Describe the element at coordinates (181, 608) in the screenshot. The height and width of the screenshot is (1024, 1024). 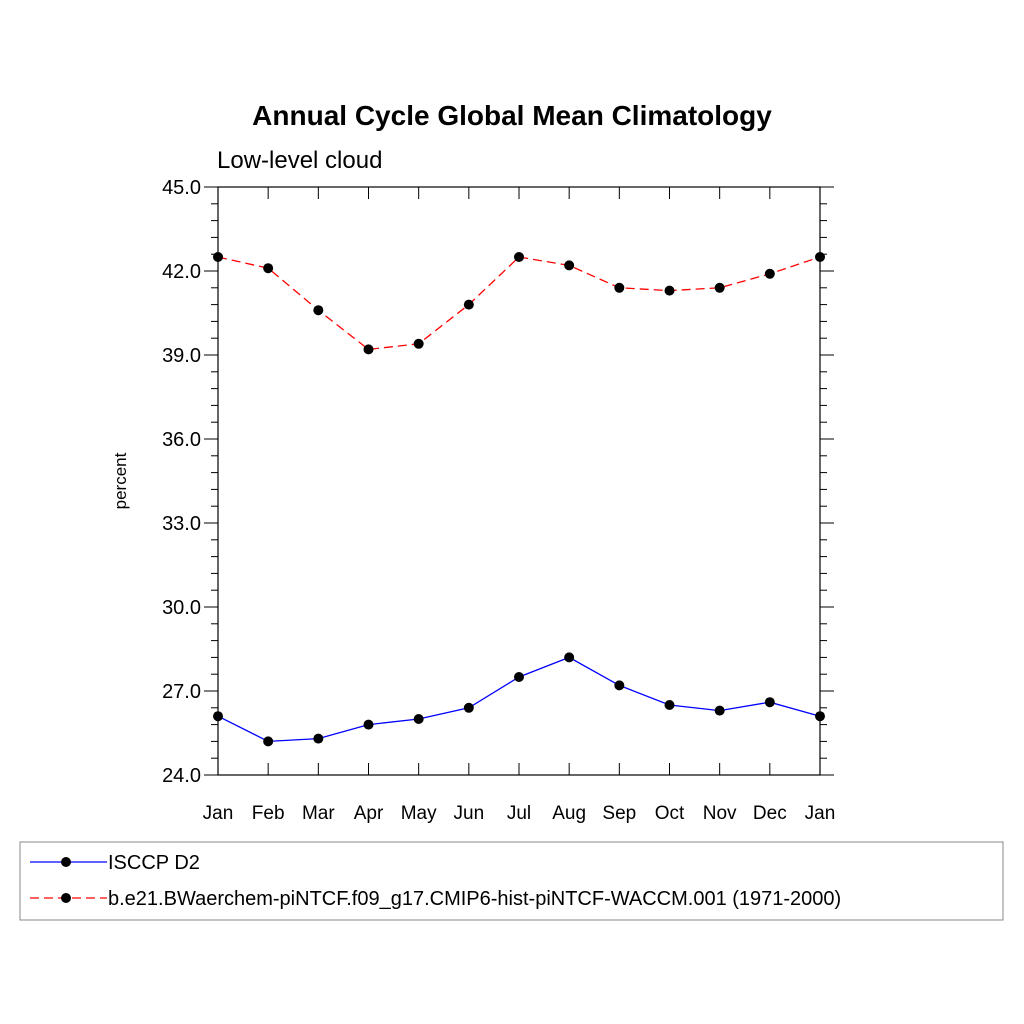
I see `y-tick-label: 30.0` at that location.